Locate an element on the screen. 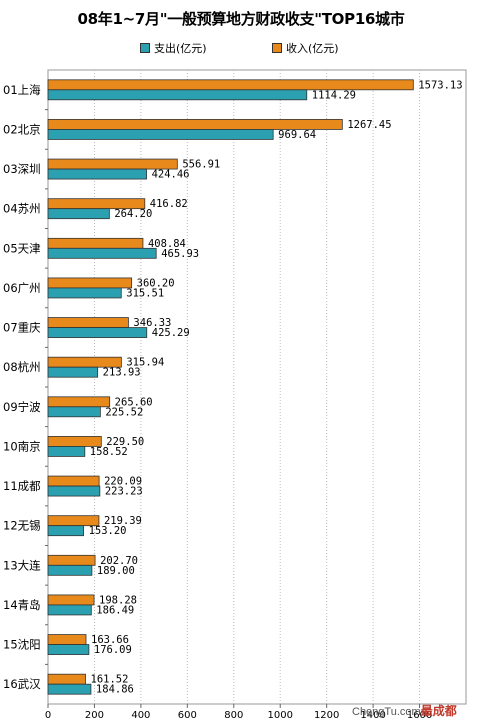  legend-swatch-income is located at coordinates (277, 48).